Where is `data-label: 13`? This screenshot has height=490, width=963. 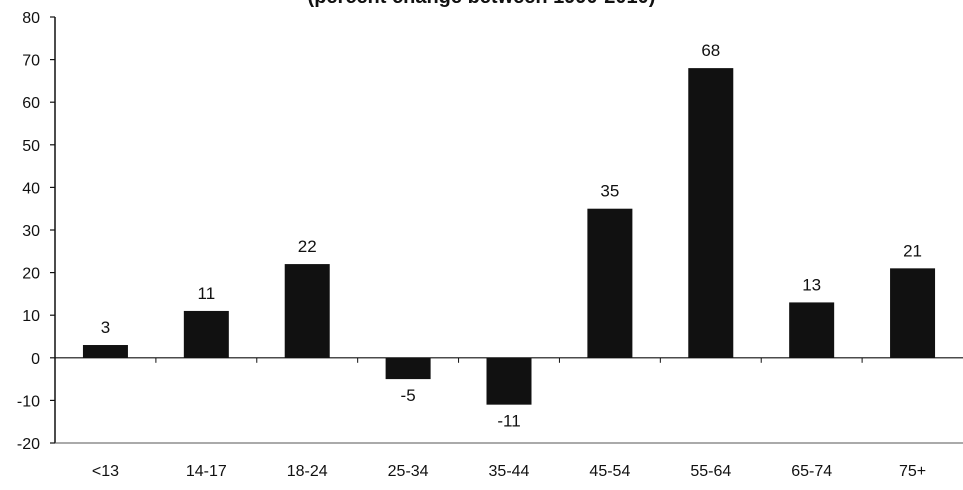
data-label: 13 is located at coordinates (811, 284).